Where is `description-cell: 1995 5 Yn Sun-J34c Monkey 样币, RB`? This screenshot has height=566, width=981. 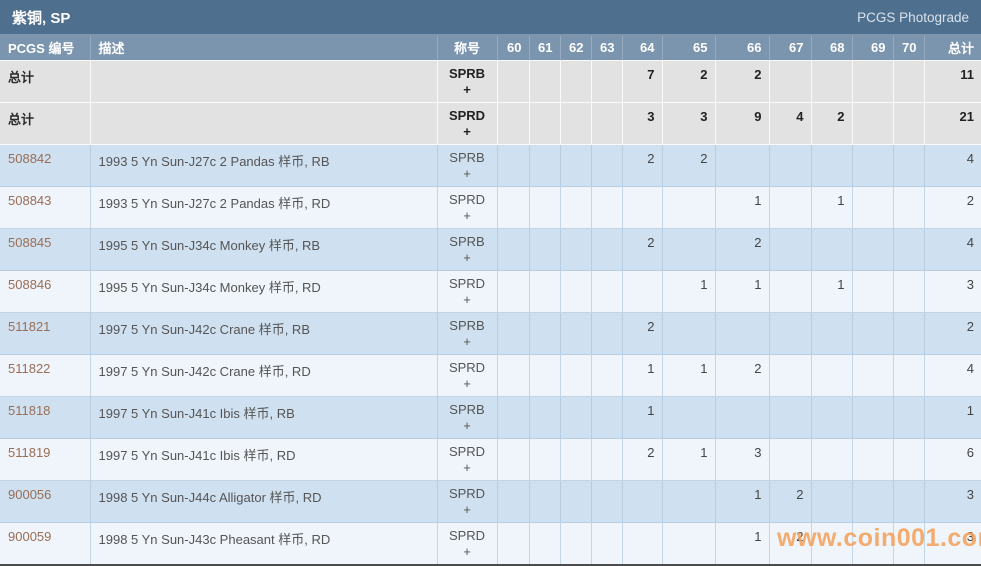
description-cell: 1995 5 Yn Sun-J34c Monkey 样币, RB is located at coordinates (263, 249).